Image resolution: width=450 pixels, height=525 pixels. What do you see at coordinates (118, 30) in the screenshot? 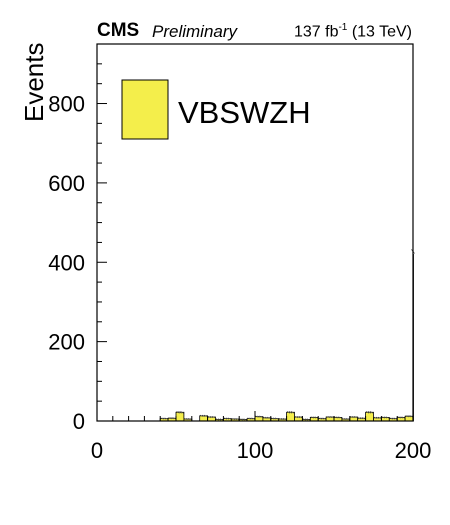
I see `experiment-label: CMS` at bounding box center [118, 30].